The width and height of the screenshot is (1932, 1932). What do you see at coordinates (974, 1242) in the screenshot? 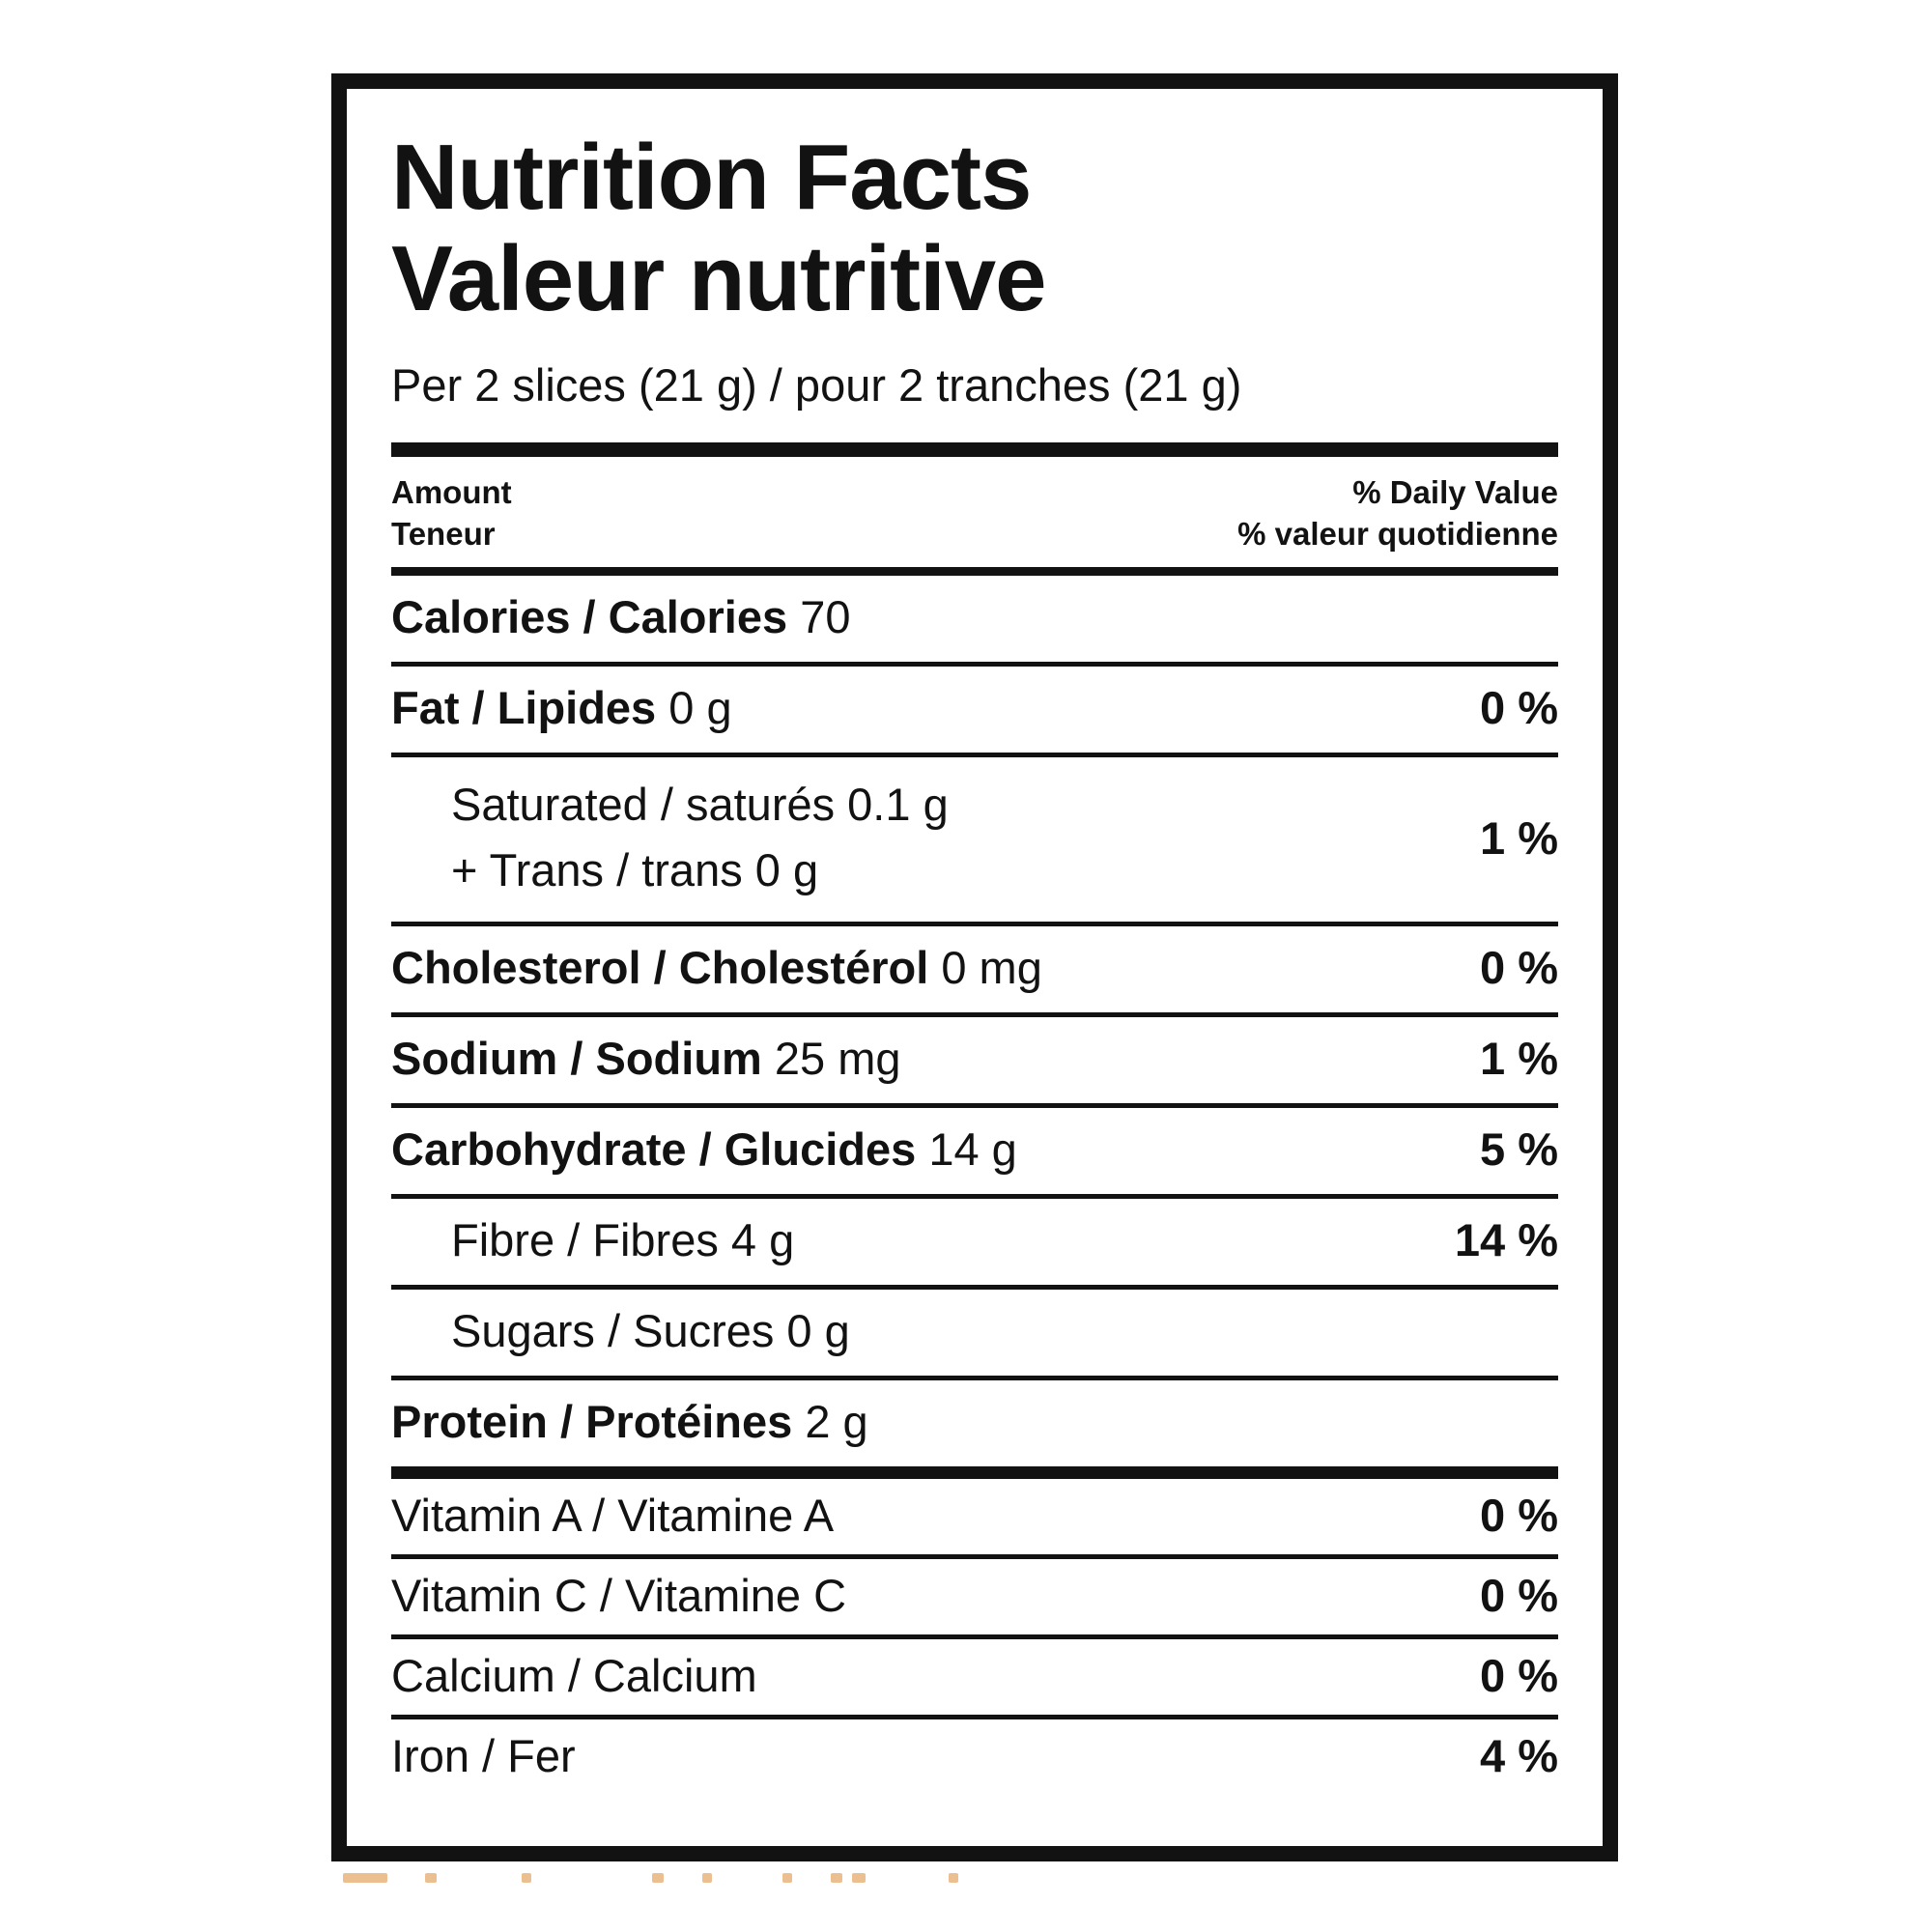
I see `nutrient-row: Fibre / Fibres 4 g 14 %` at bounding box center [974, 1242].